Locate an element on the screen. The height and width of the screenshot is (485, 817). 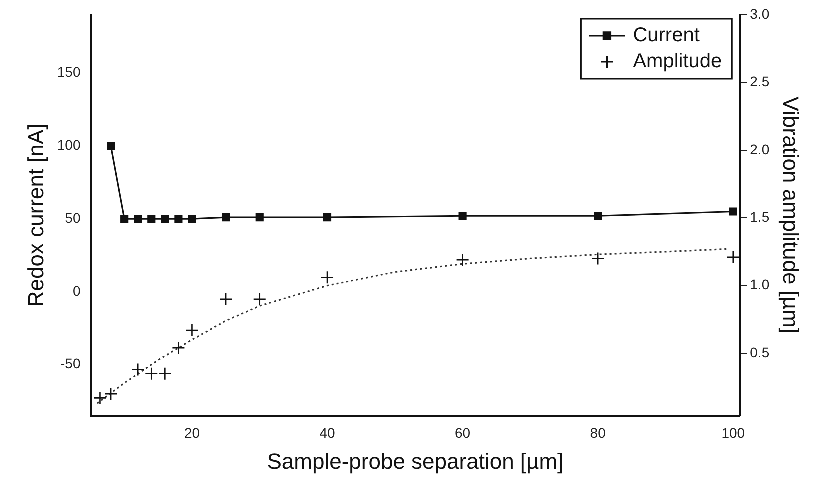
legend-label: Current is located at coordinates (666, 35).